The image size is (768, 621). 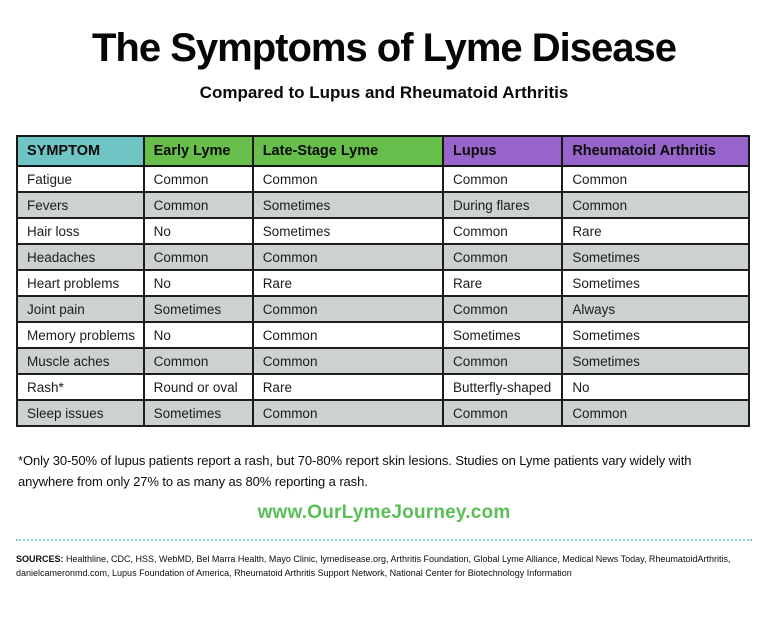 I want to click on symptom-cell: Headaches, so click(x=80, y=257).